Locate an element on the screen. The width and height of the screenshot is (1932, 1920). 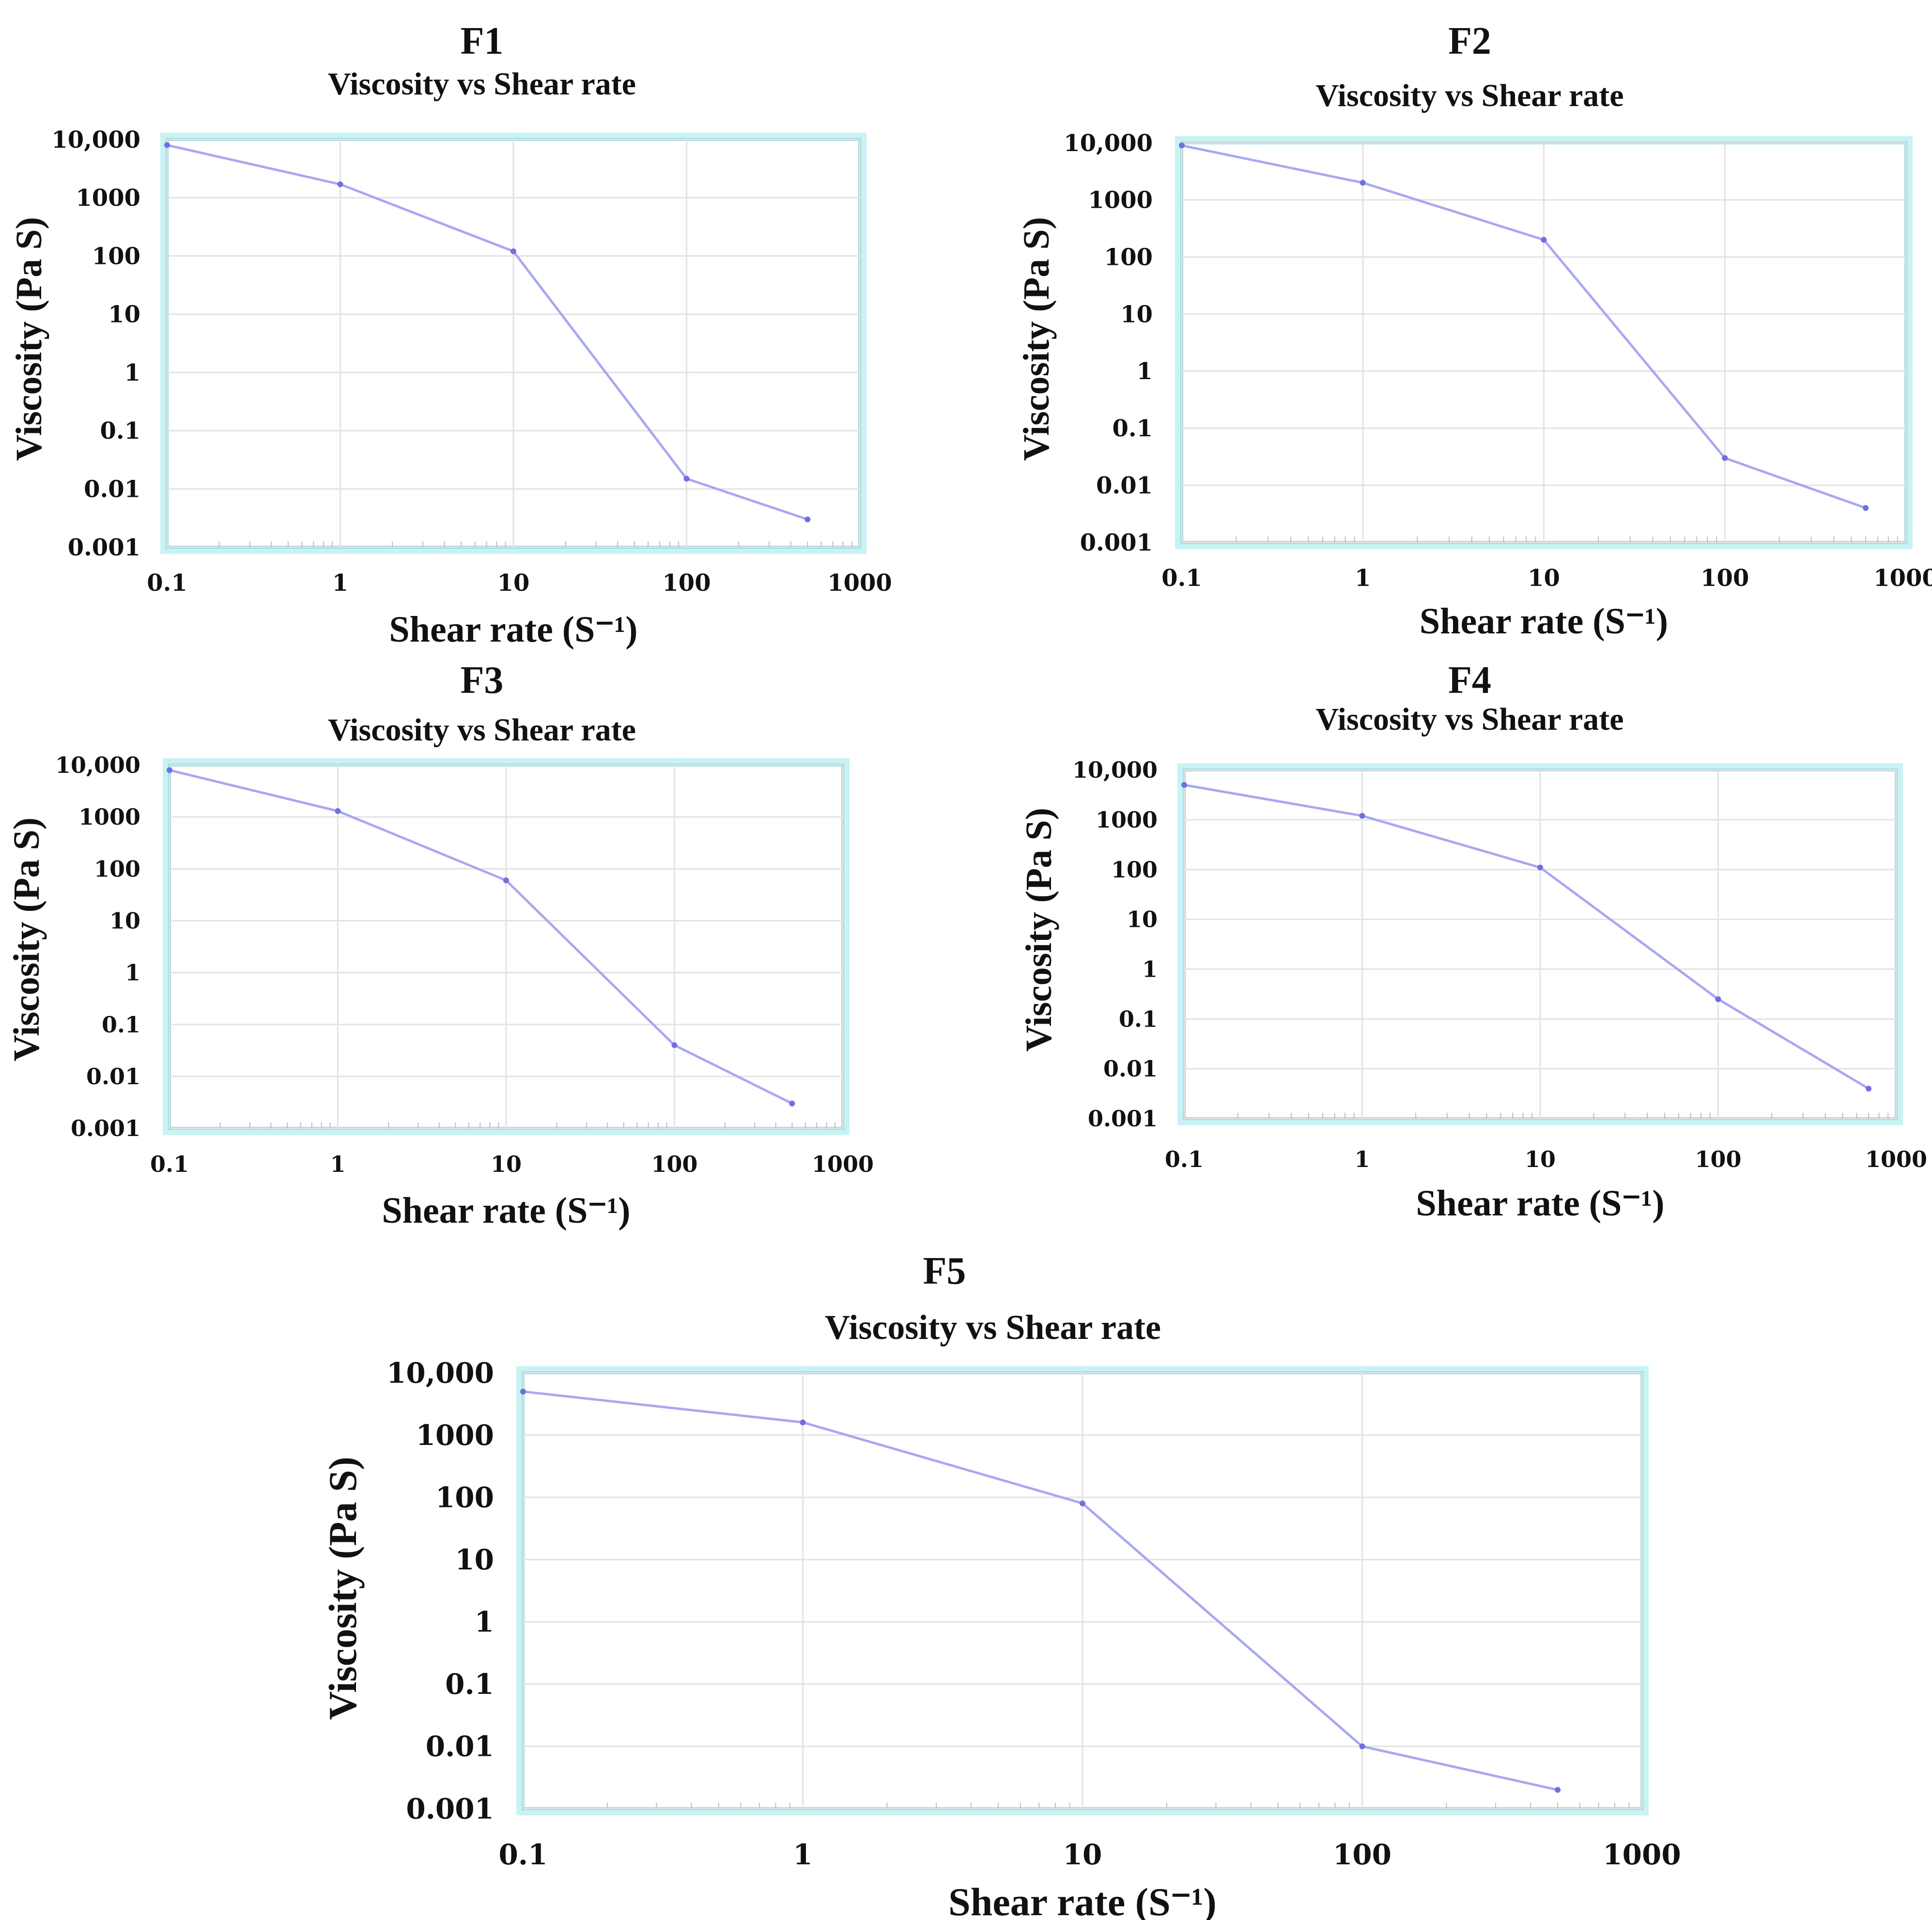
panel-label: F1 is located at coordinates (482, 41).